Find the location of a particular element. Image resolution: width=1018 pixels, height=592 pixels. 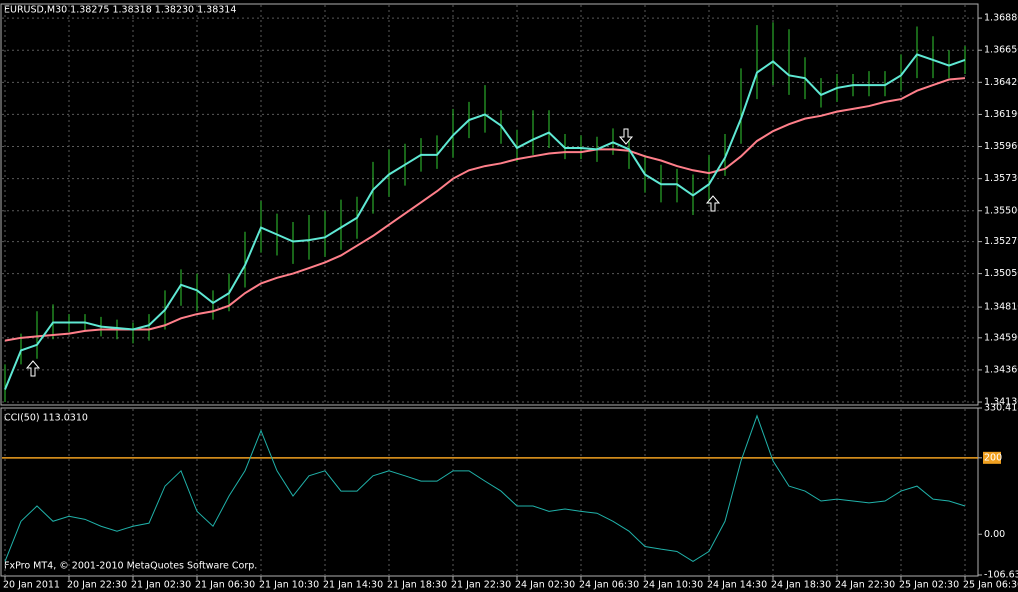

x-tick-label: 24 Jan 22:30 is located at coordinates (865, 585).